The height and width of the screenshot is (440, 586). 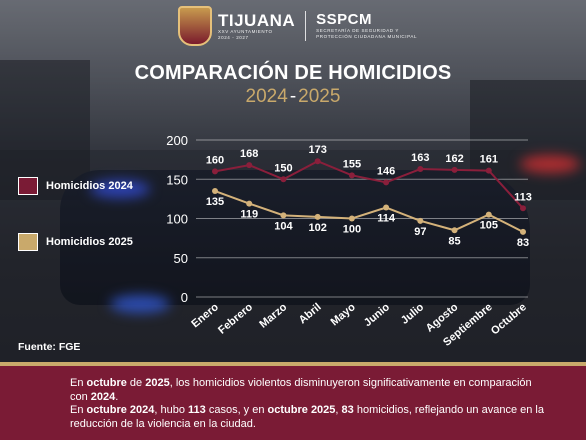 I want to click on data-label: 150, so click(x=283, y=168).